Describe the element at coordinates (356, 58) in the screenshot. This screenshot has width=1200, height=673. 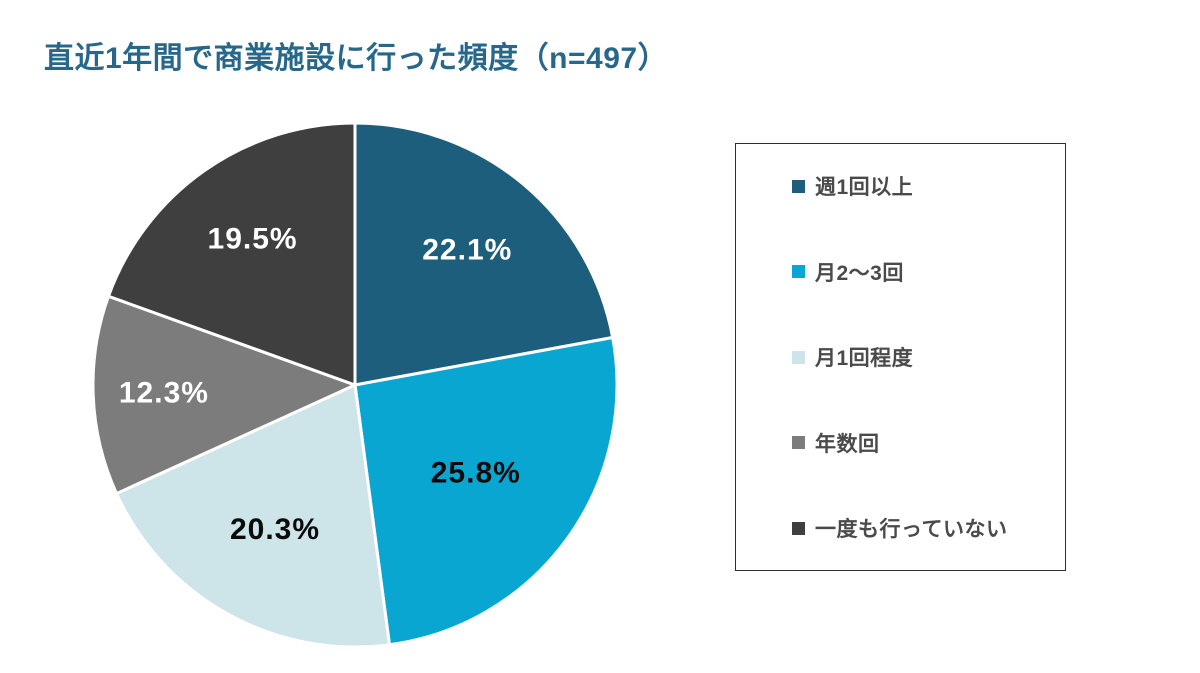
I see `chart-title: 直近1年間で商業施設に行った頻度（n=497）` at that location.